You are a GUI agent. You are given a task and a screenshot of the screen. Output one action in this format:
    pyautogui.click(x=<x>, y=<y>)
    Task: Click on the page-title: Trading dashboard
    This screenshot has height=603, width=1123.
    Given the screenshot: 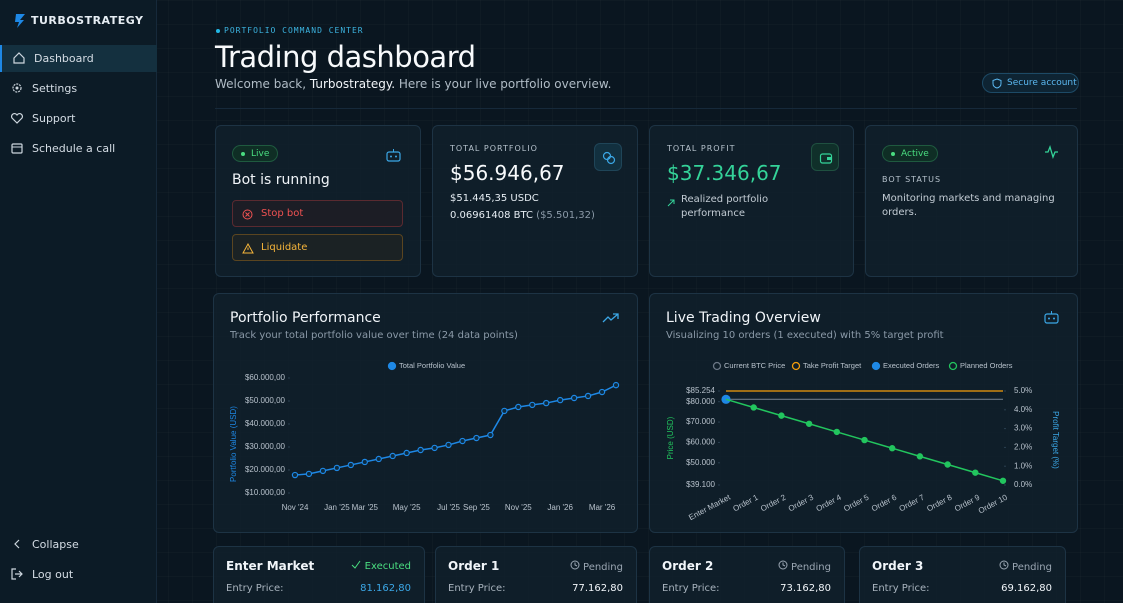 What is the action you would take?
    pyautogui.click(x=345, y=57)
    